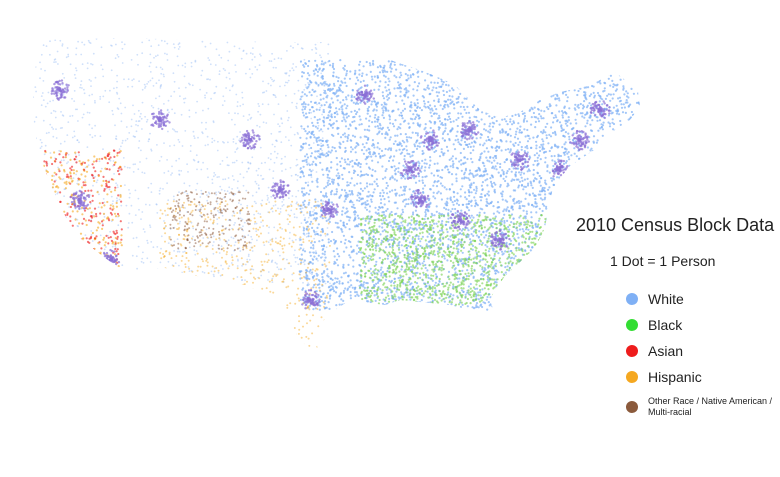  Describe the element at coordinates (675, 377) in the screenshot. I see `legend-label: Hispanic` at that location.